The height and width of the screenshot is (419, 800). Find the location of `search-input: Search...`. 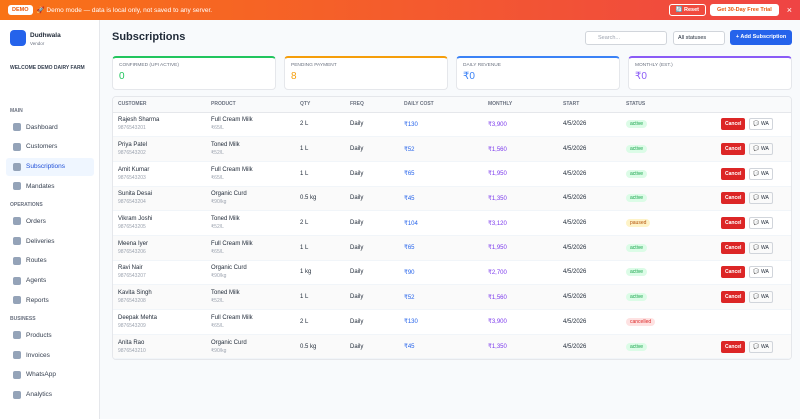

search-input: Search... is located at coordinates (626, 38).